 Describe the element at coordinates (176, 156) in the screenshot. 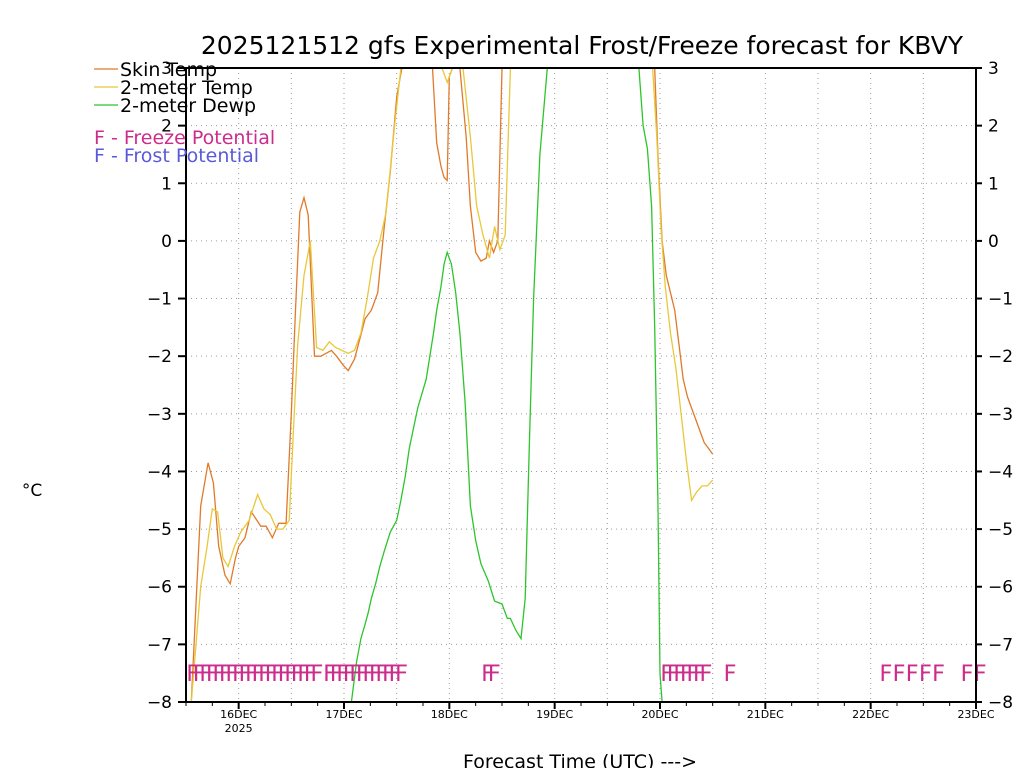

I see `legend-label: F - Frost Potential` at that location.